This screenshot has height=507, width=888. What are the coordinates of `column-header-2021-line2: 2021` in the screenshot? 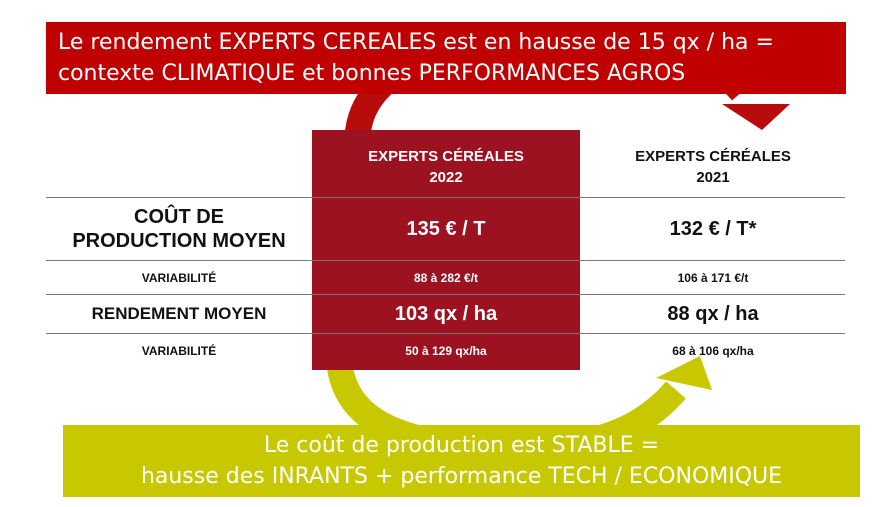 It's located at (713, 177).